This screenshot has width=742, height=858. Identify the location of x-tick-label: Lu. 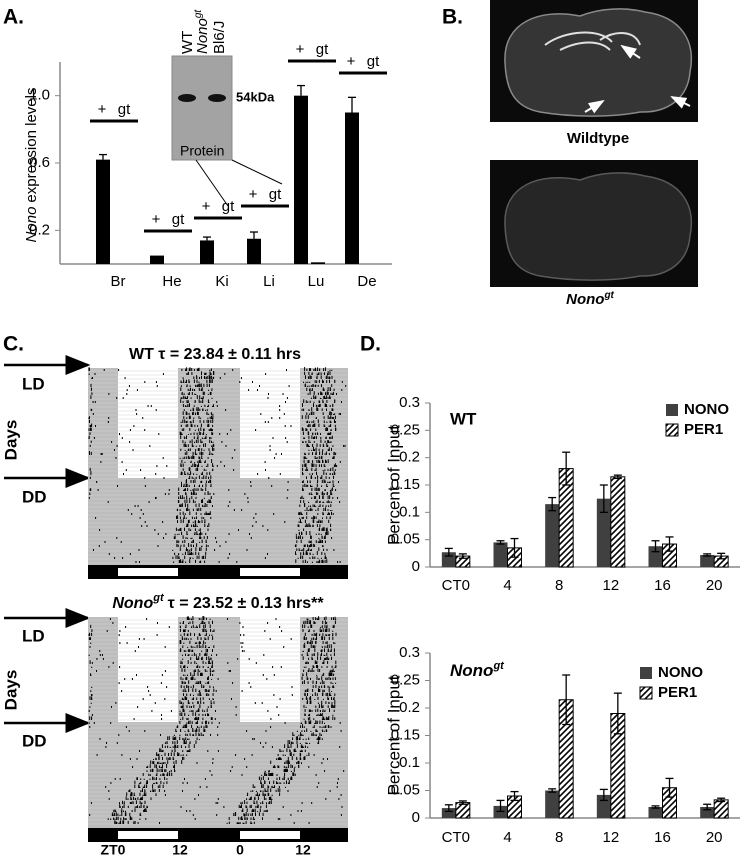
(316, 281).